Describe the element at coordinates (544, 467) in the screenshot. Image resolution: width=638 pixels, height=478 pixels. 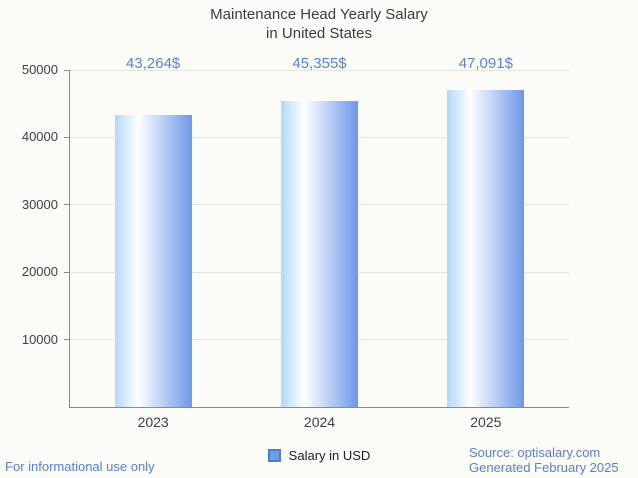
I see `generated-date: Generated February 2025` at that location.